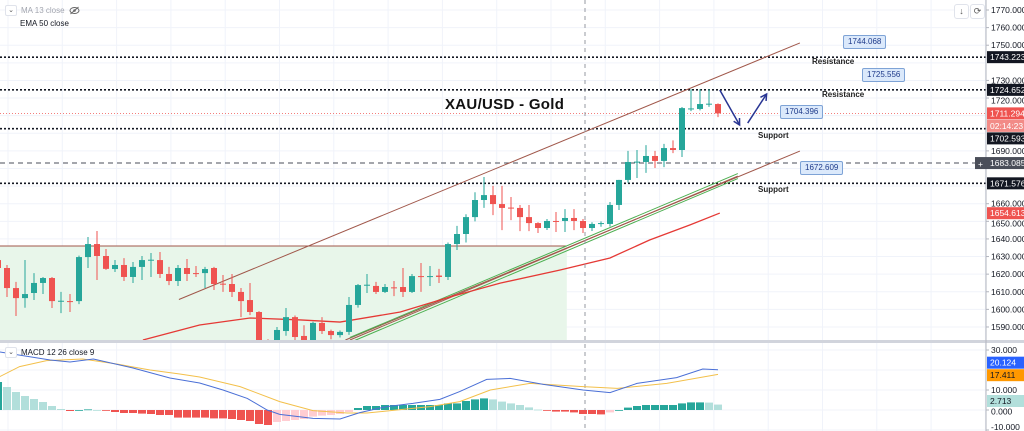  What do you see at coordinates (1005, 125) in the screenshot?
I see `countdown-label-bg` at bounding box center [1005, 125].